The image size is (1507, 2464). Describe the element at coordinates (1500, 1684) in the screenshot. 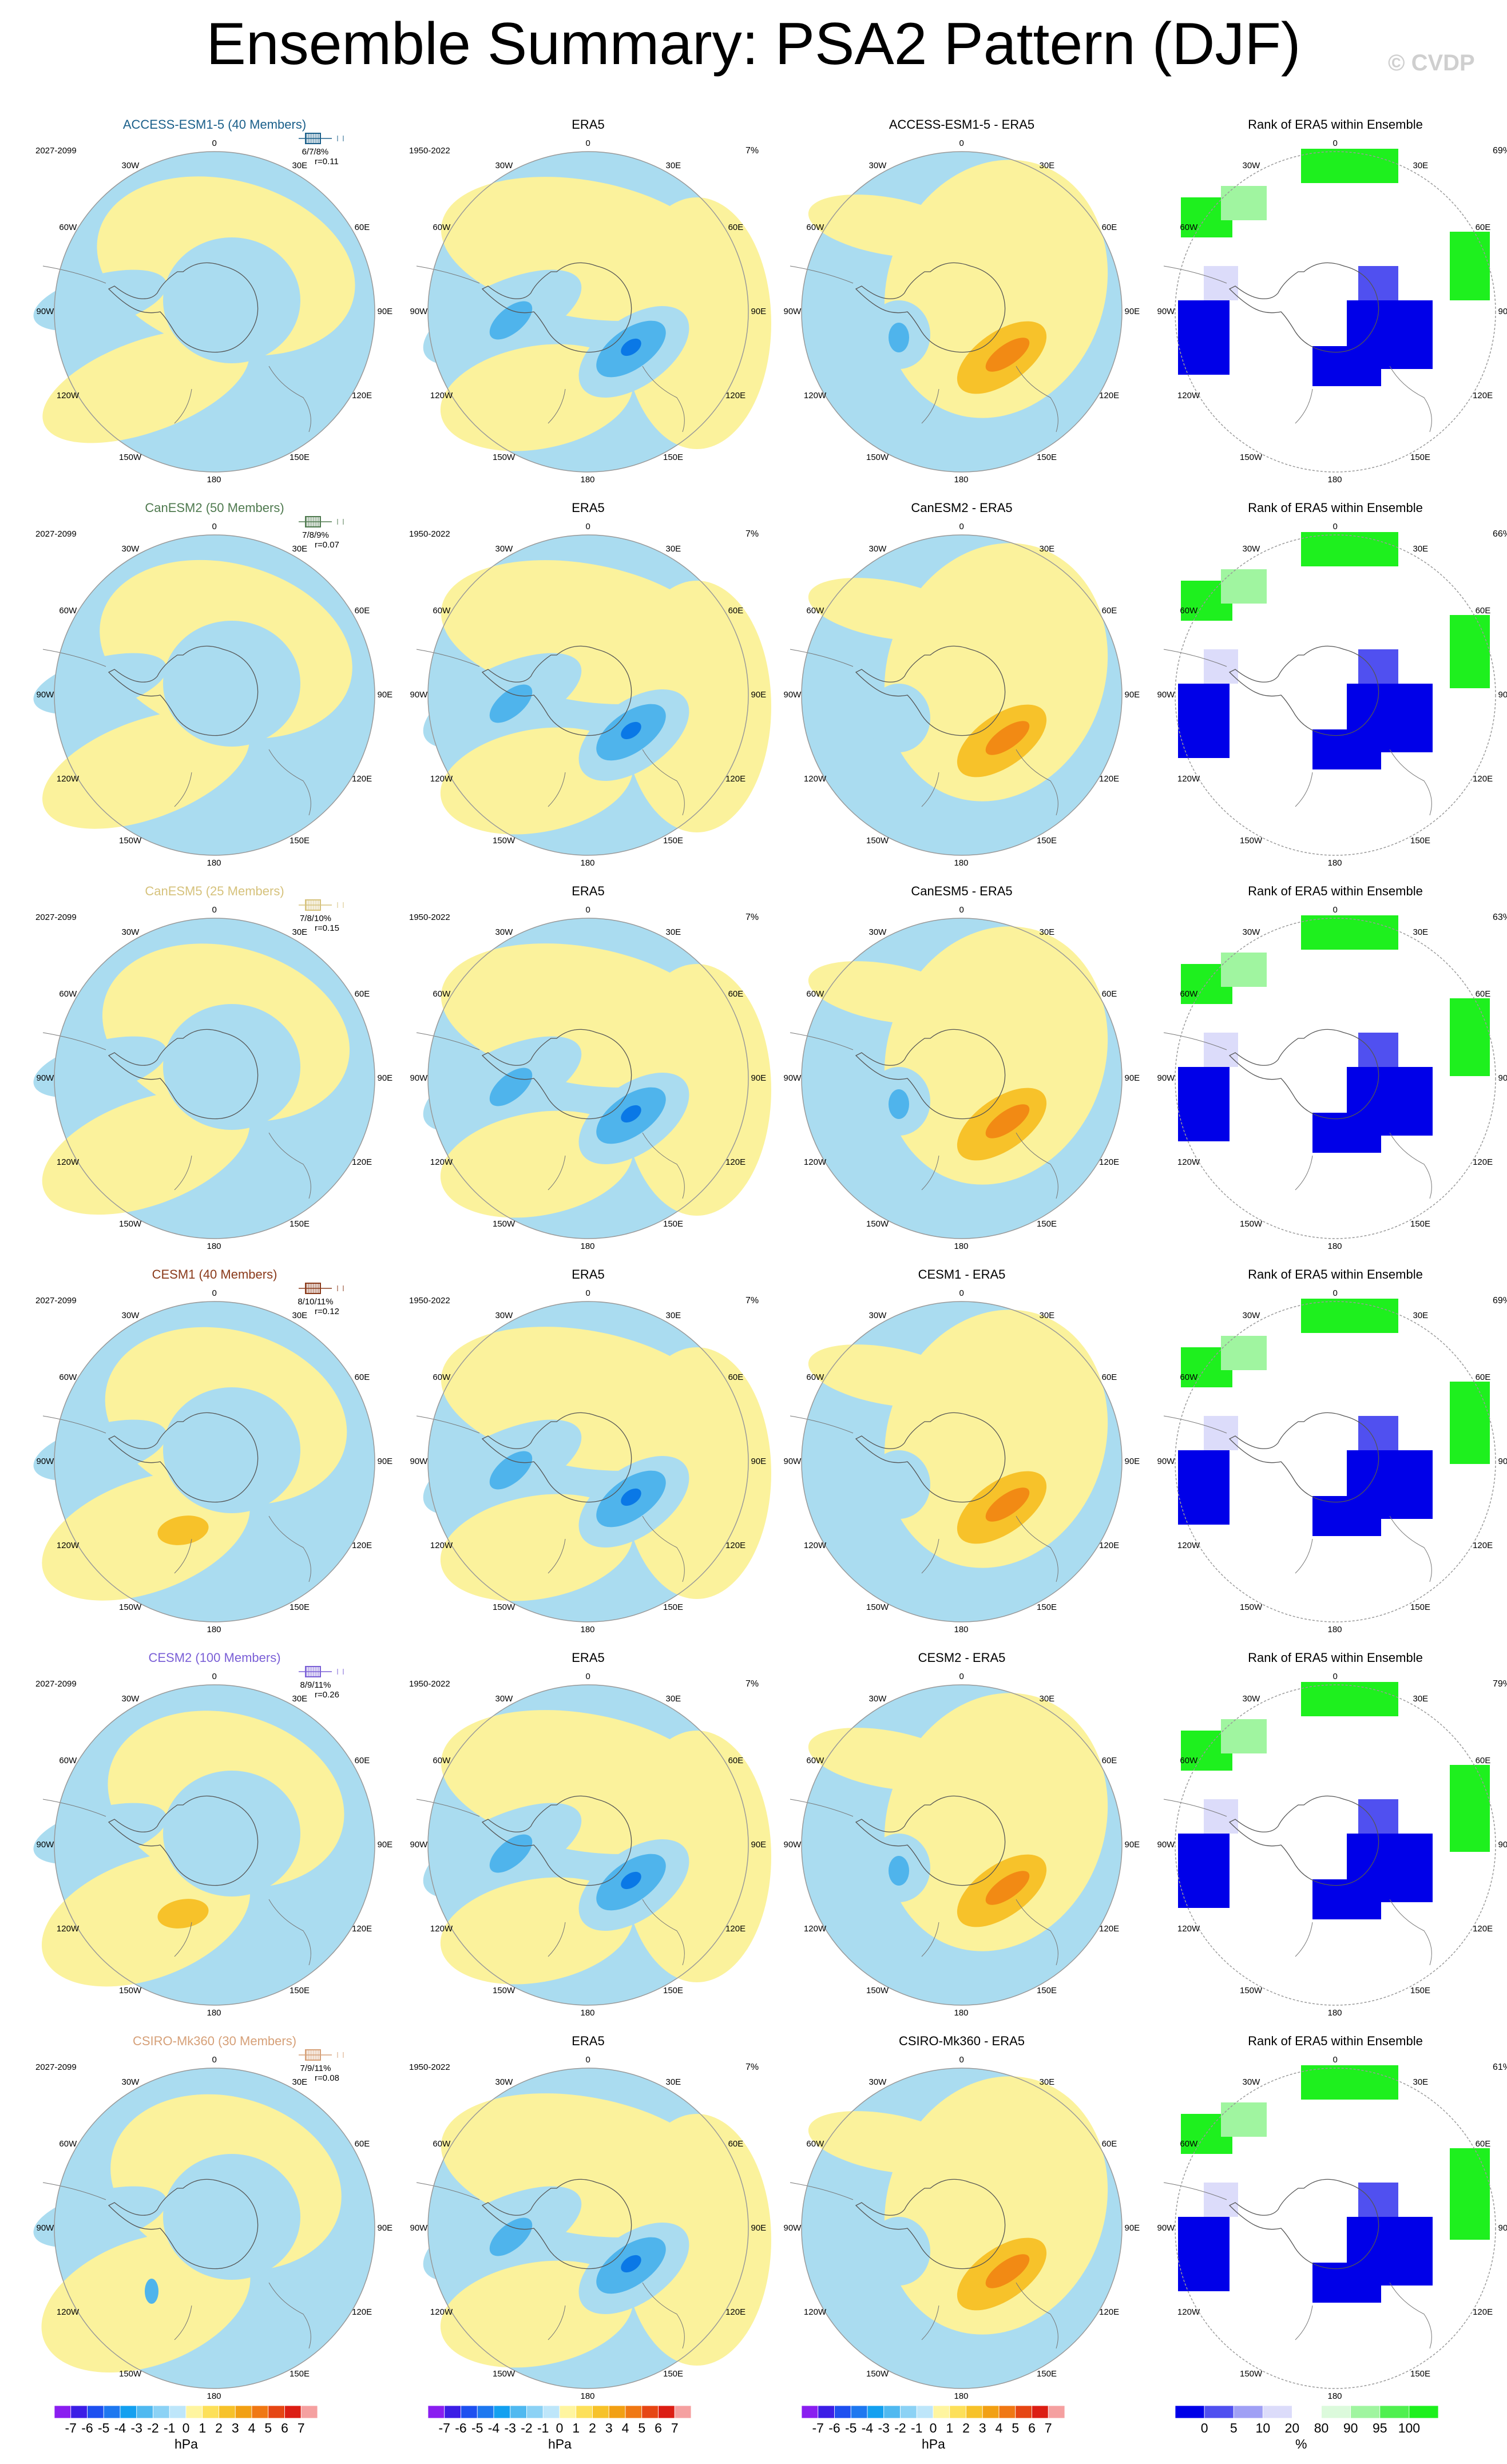

I see `variance-pct: 79%` at that location.